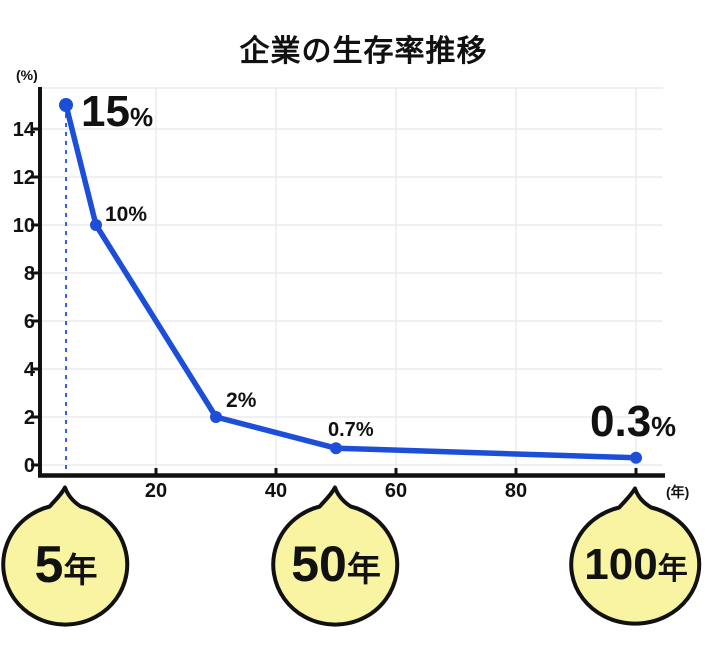  What do you see at coordinates (633, 421) in the screenshot?
I see `data-point-label: 0.3%` at bounding box center [633, 421].